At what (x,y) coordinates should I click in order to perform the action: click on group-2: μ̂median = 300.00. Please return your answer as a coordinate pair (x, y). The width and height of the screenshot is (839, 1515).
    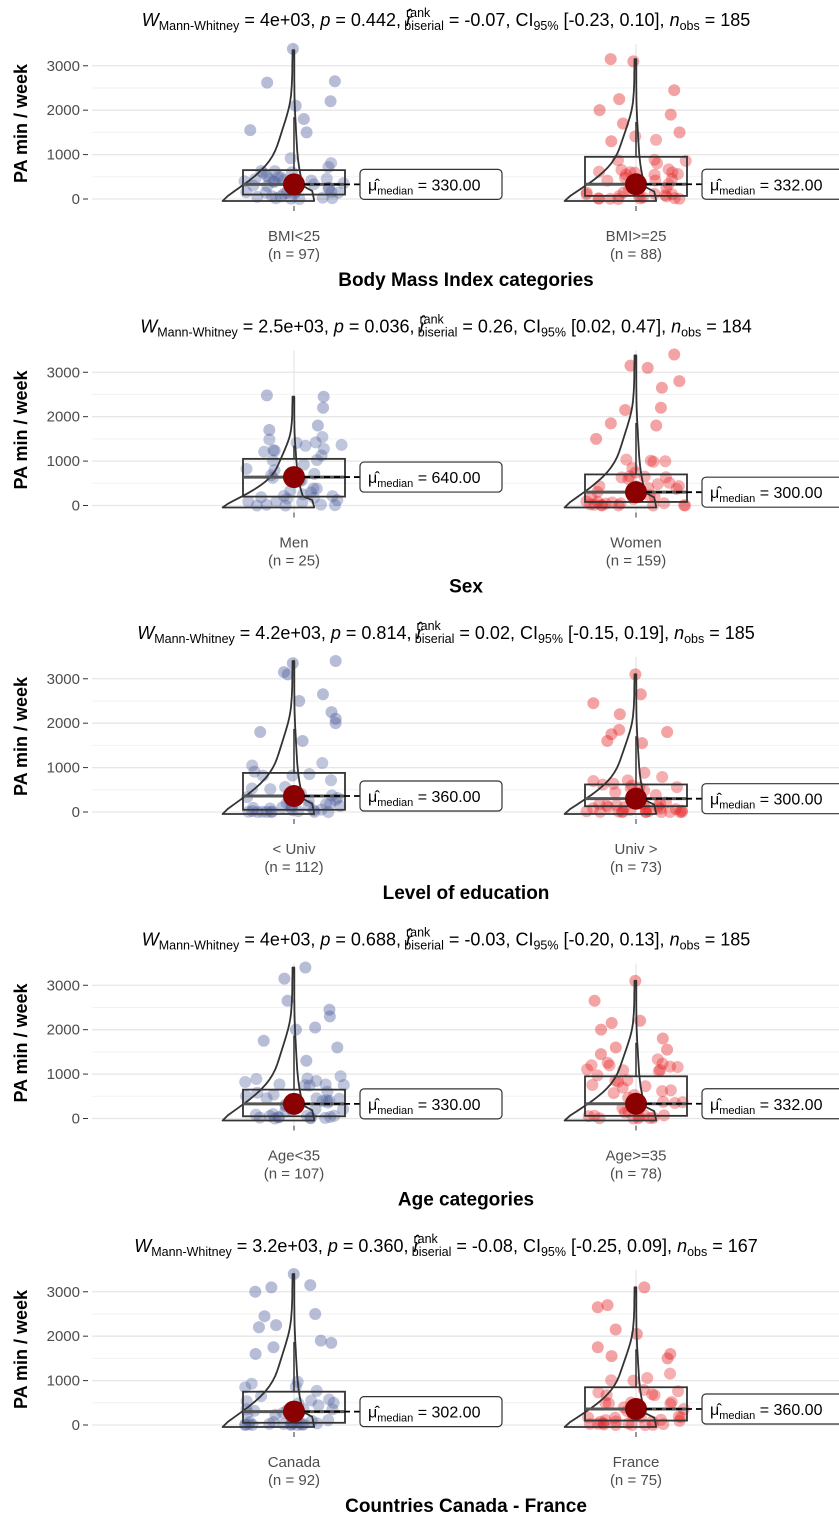
    Looking at the image, I should click on (701, 743).